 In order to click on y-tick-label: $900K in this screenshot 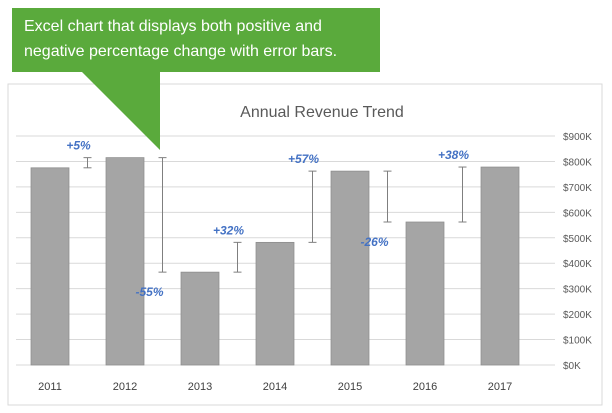, I will do `click(577, 137)`.